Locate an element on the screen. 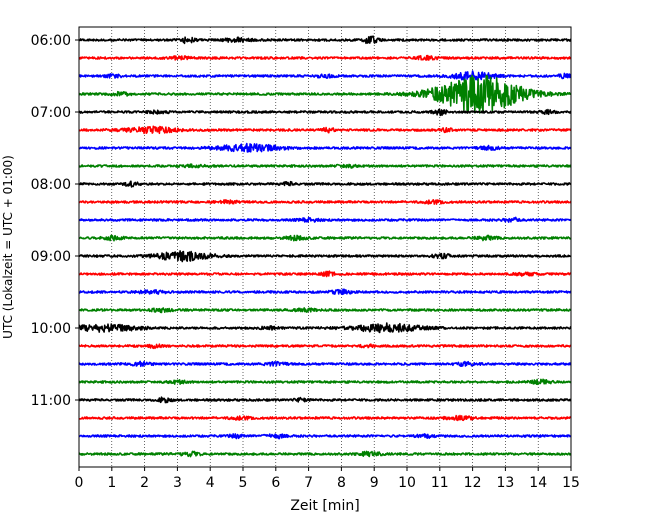 Image resolution: width=650 pixels, height=520 pixels. x-axis-ticks: 0 1 2 3 4 5 6 7 8 9 10 11 12 13 14 15 is located at coordinates (327, 479).